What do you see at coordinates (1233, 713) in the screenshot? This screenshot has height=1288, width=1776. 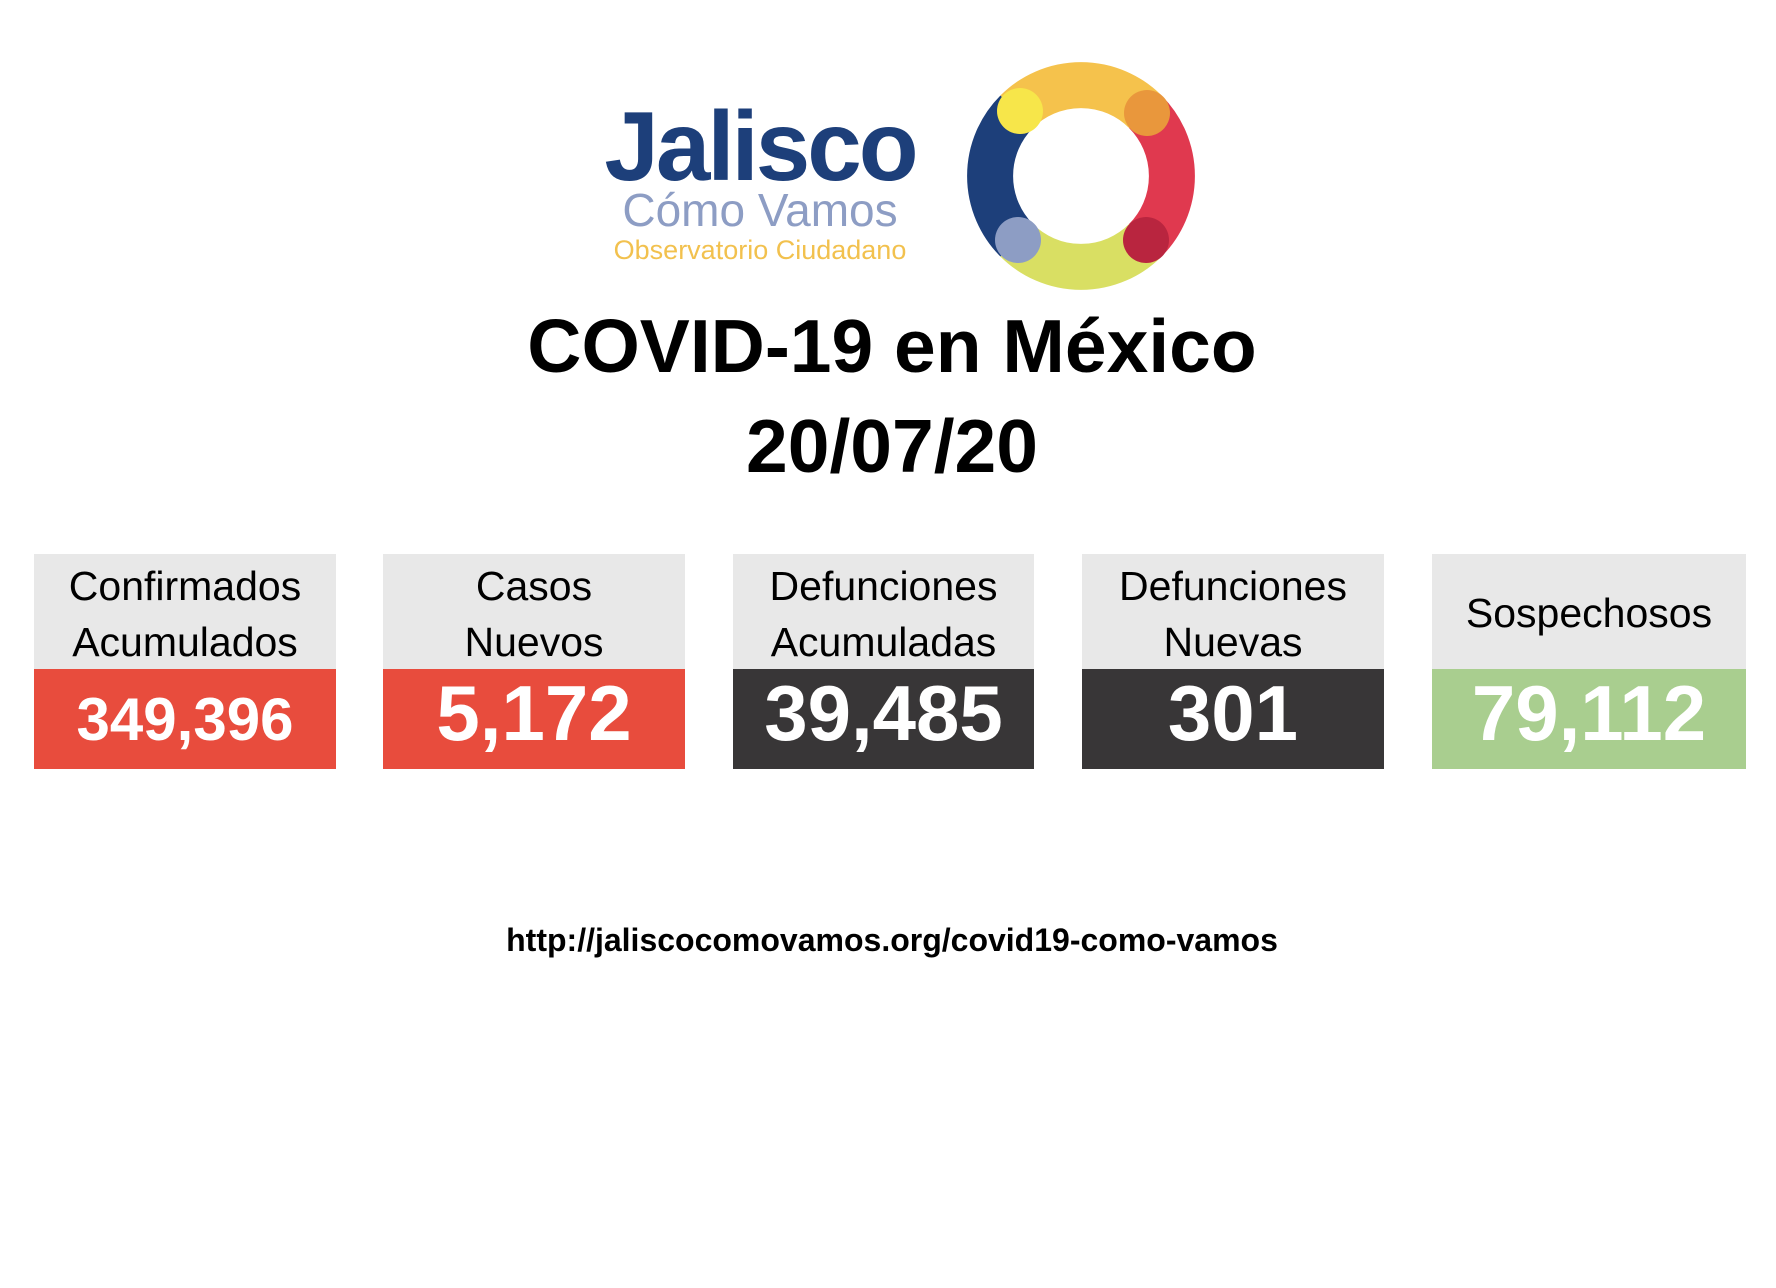 I see `card-value: 301` at bounding box center [1233, 713].